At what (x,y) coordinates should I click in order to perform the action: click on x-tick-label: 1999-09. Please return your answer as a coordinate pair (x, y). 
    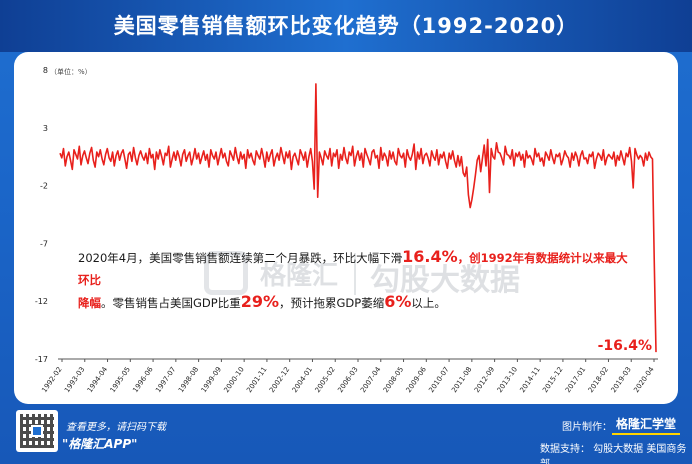
    Looking at the image, I should click on (211, 380).